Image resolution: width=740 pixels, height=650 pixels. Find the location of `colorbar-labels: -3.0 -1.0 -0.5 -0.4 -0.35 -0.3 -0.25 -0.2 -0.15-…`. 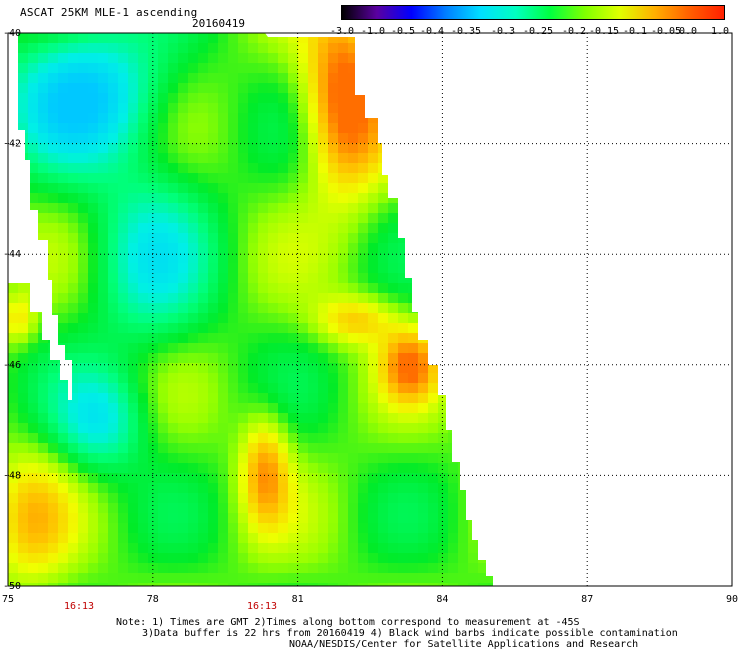

colorbar-labels: -3.0 -1.0 -0.5 -0.4 -0.35 -0.3 -0.25 -0.2 -0.15-… is located at coordinates (530, 32).